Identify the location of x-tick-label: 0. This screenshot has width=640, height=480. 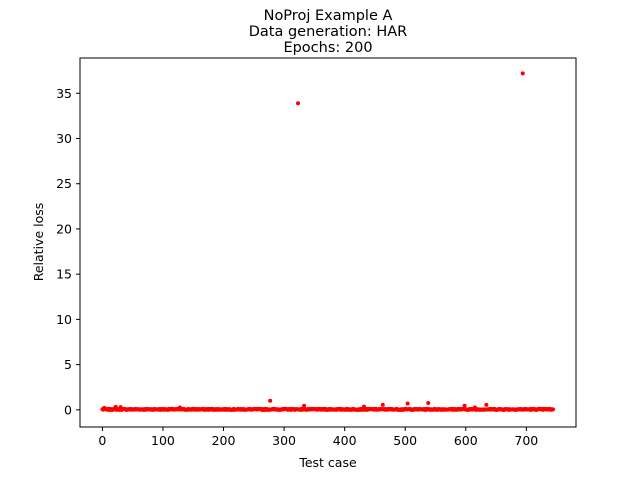
(102, 440).